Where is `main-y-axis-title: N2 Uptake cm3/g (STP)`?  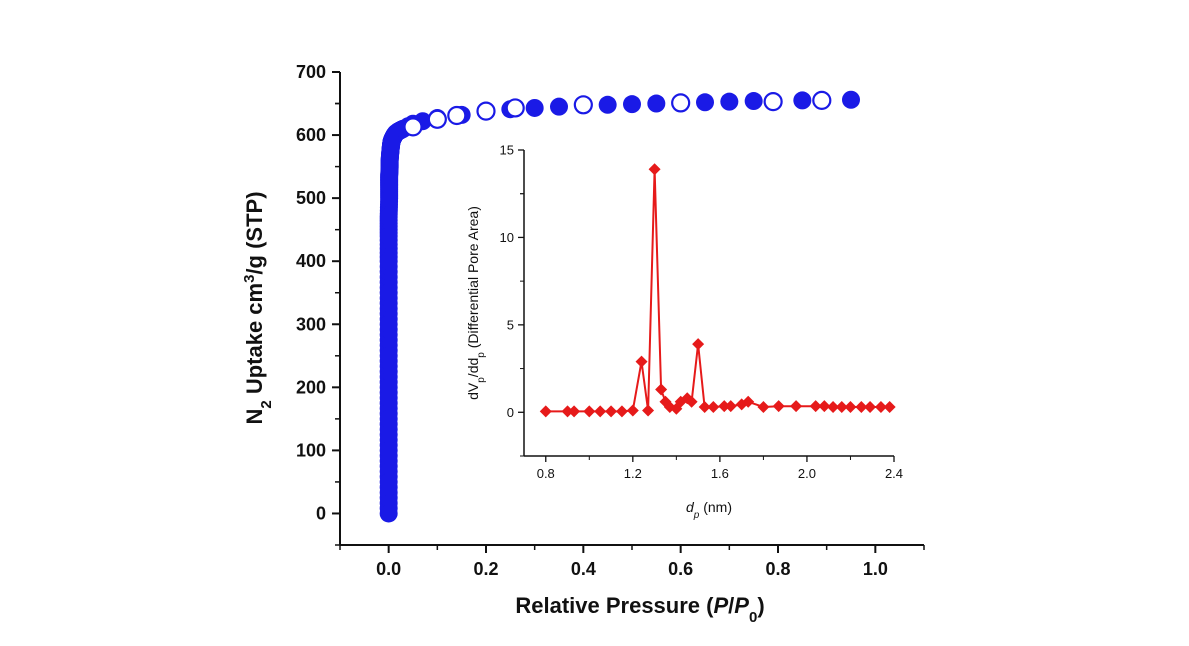 main-y-axis-title: N2 Uptake cm3/g (STP) is located at coordinates (258, 307).